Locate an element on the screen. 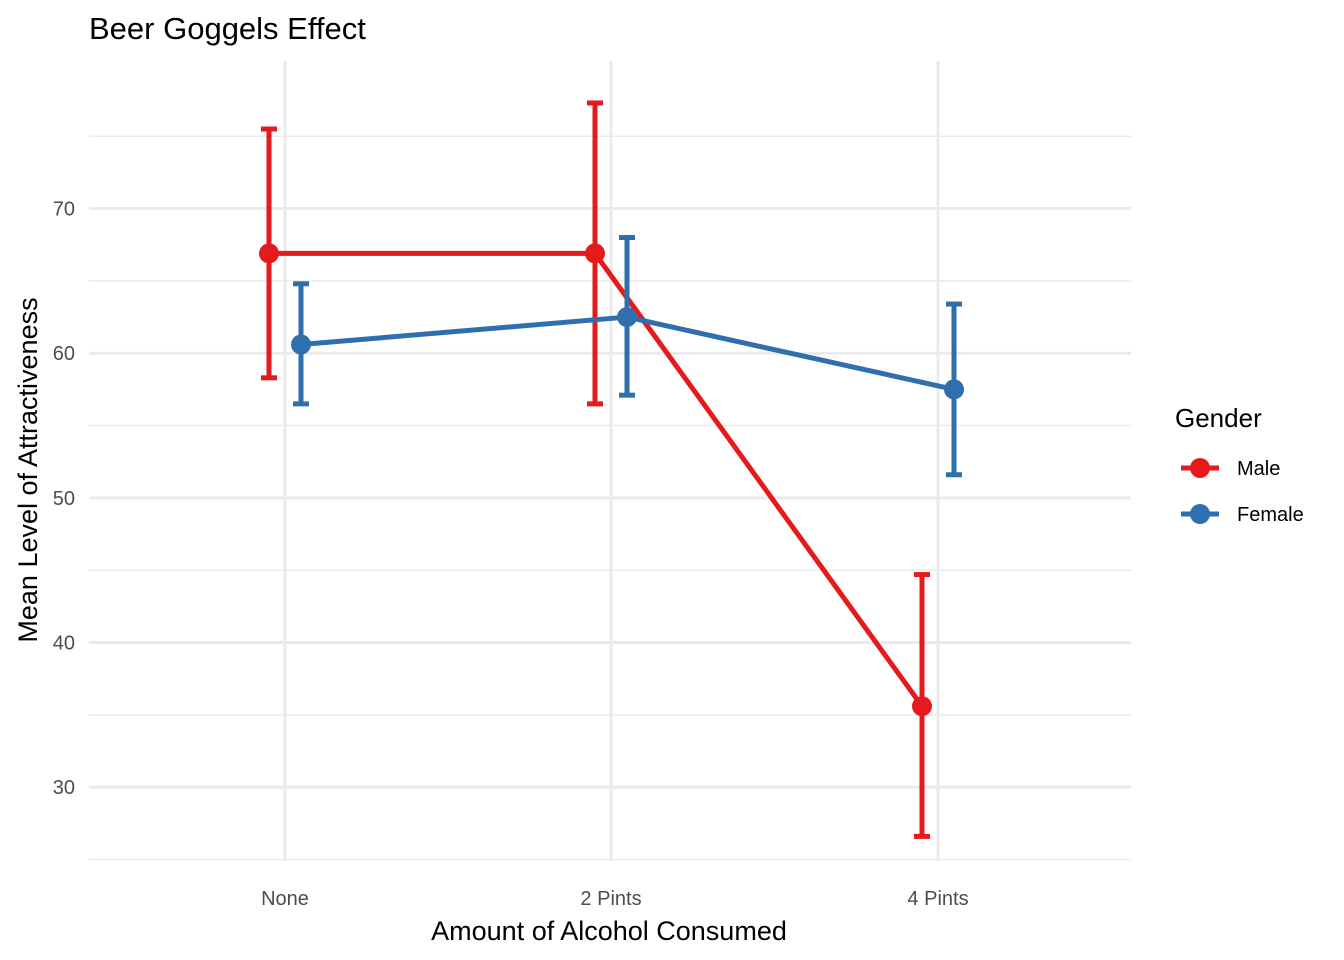  legend-key-point-female is located at coordinates (1200, 514).